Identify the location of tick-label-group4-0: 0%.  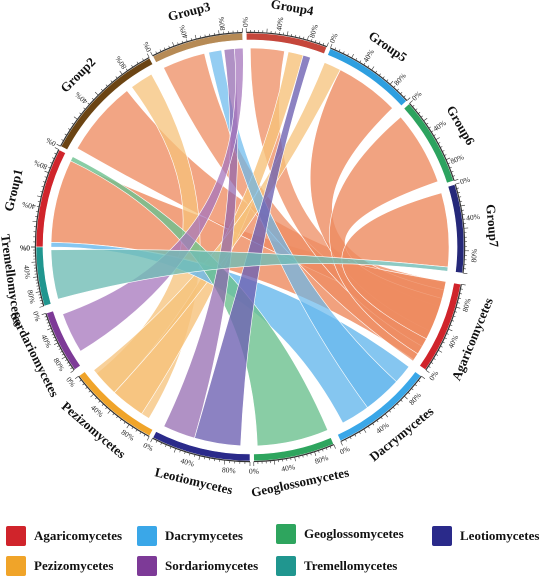
(245, 22).